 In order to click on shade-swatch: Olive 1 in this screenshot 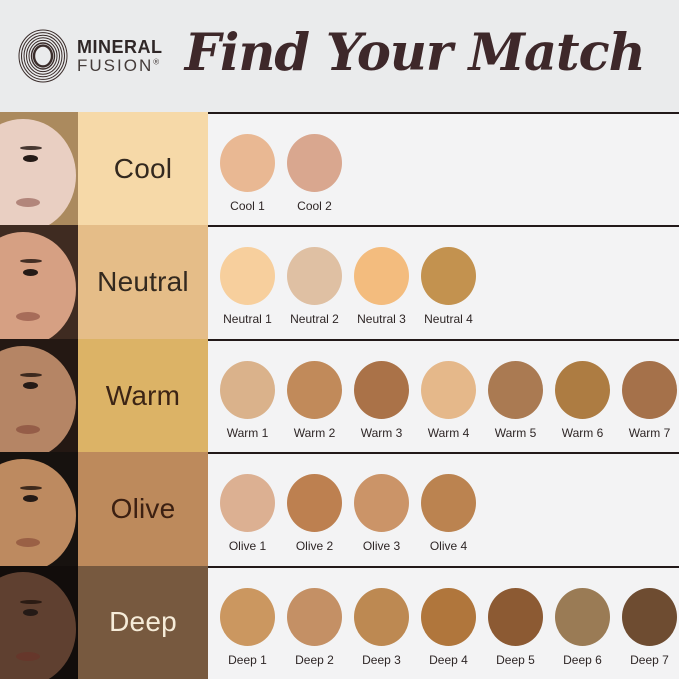, I will do `click(247, 513)`.